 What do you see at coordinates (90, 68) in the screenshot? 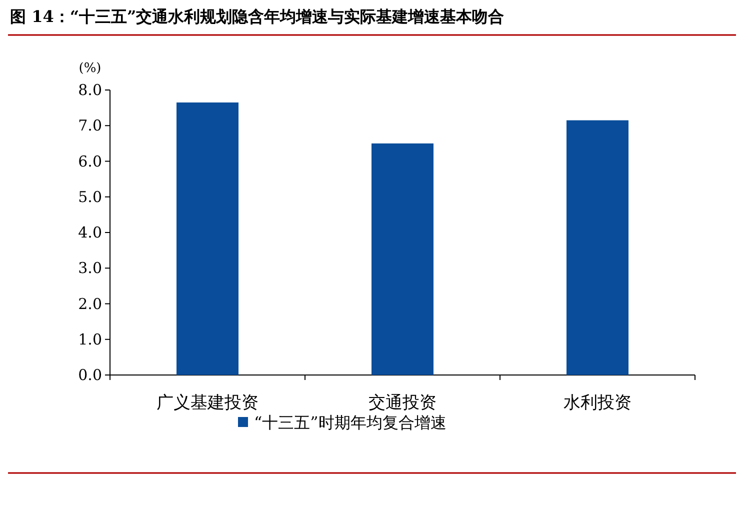
I see `y-axis-title: (%)` at bounding box center [90, 68].